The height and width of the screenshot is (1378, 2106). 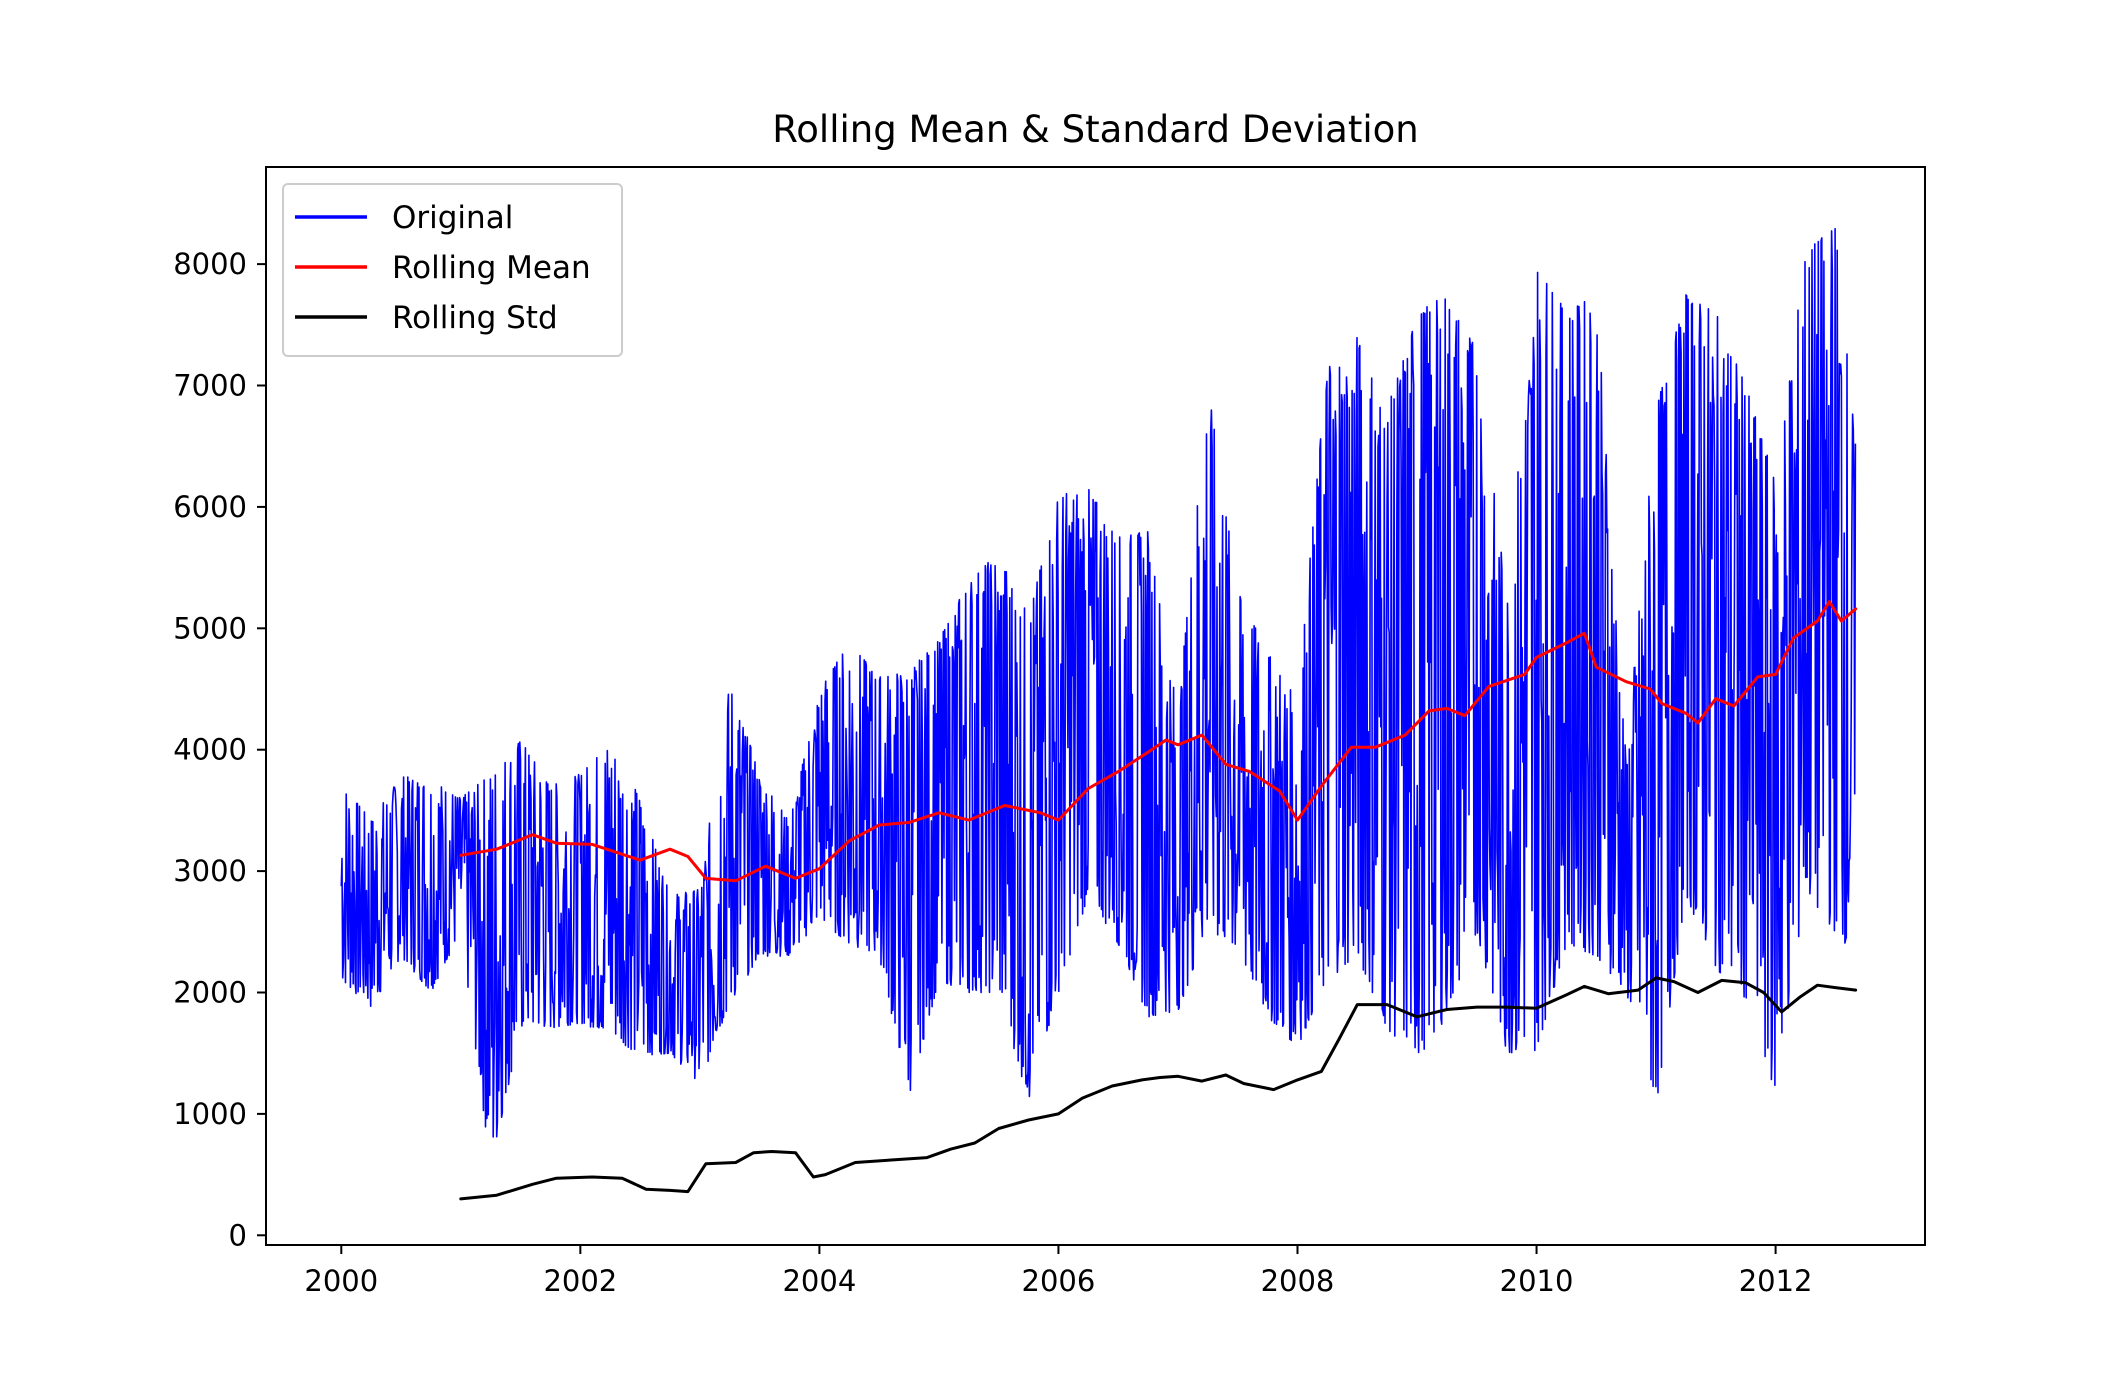 What do you see at coordinates (1158, 741) in the screenshot?
I see `series-line-rolling-mean` at bounding box center [1158, 741].